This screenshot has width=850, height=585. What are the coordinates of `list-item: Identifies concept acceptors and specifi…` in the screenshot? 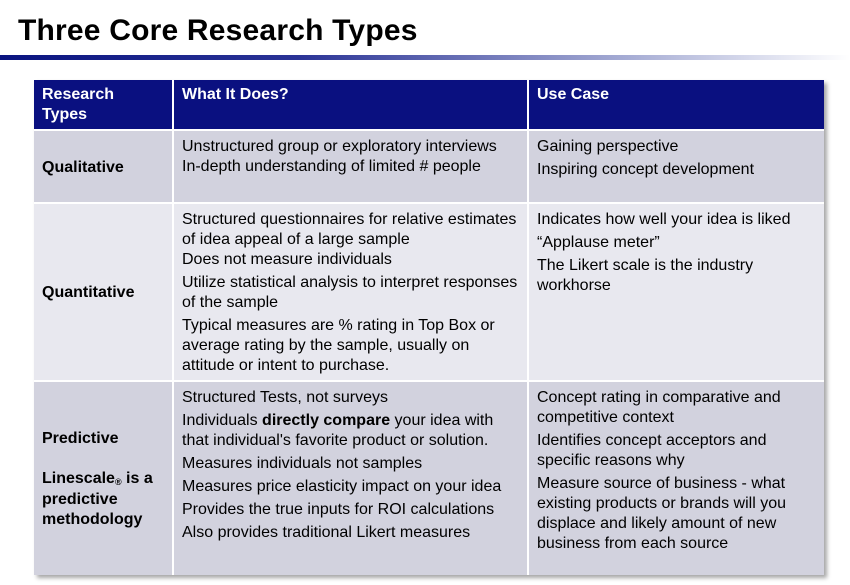 It's located at (652, 450).